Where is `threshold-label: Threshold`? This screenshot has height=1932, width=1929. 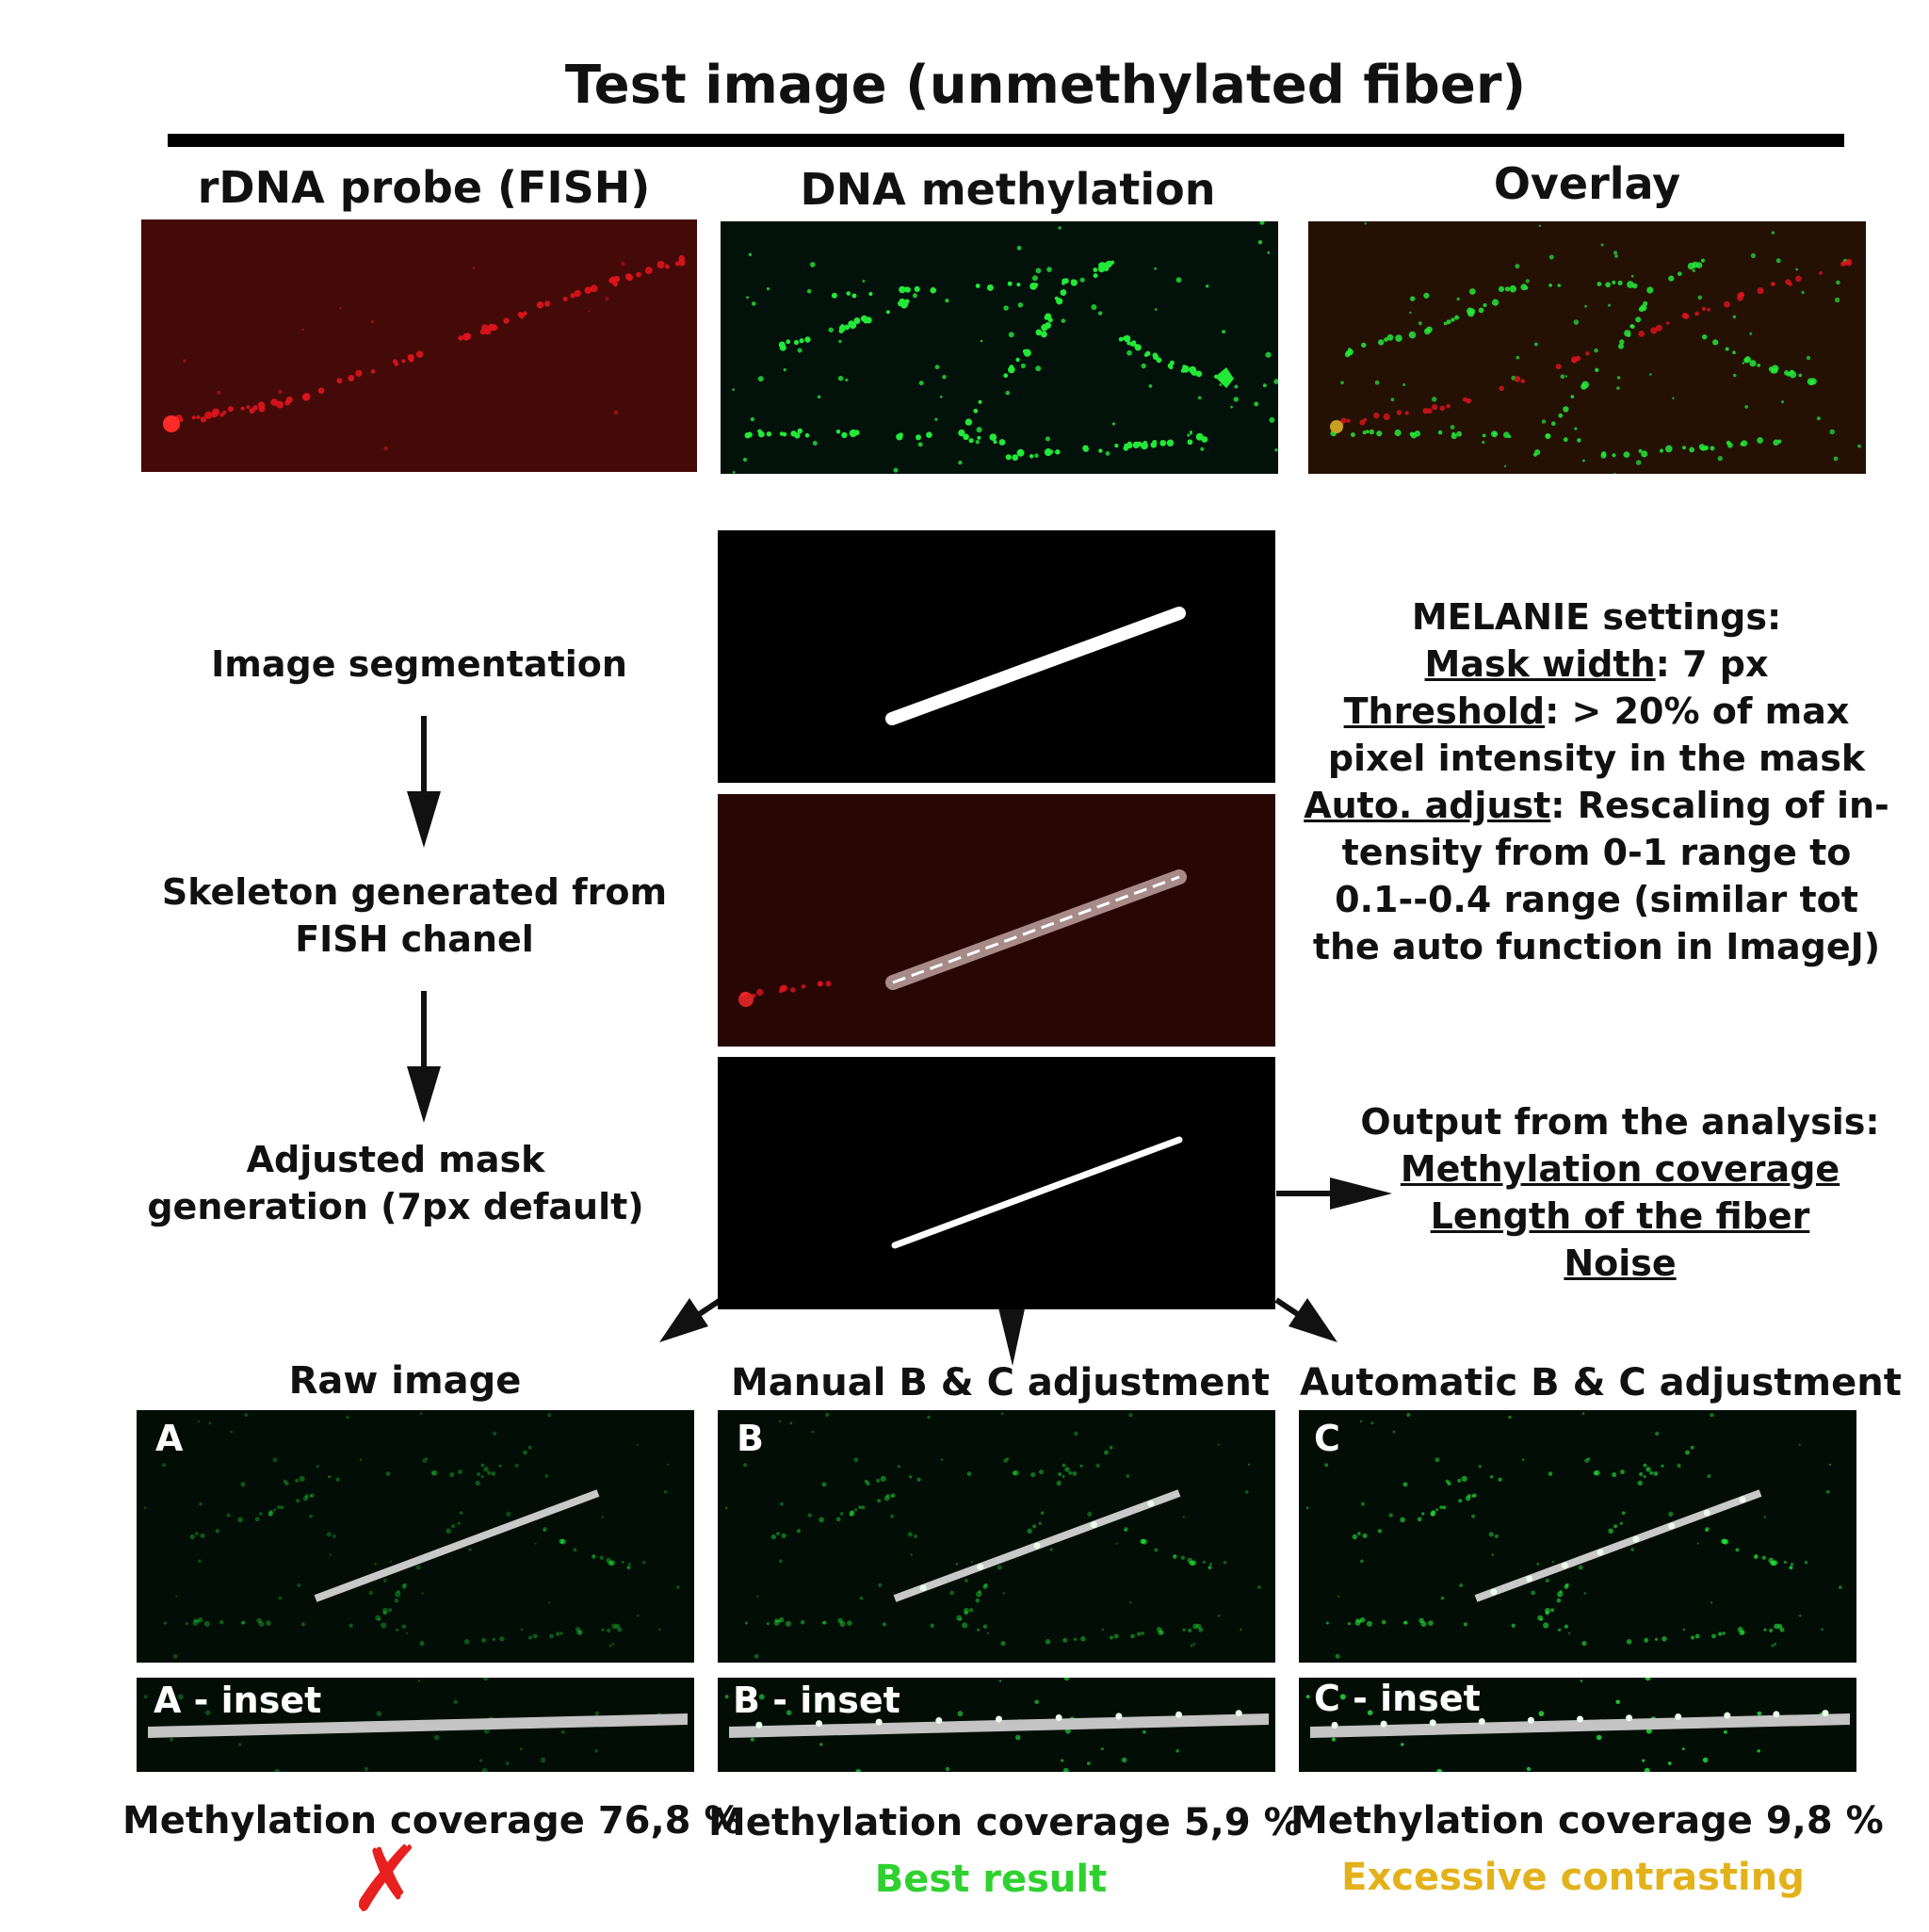
threshold-label: Threshold is located at coordinates (1444, 711).